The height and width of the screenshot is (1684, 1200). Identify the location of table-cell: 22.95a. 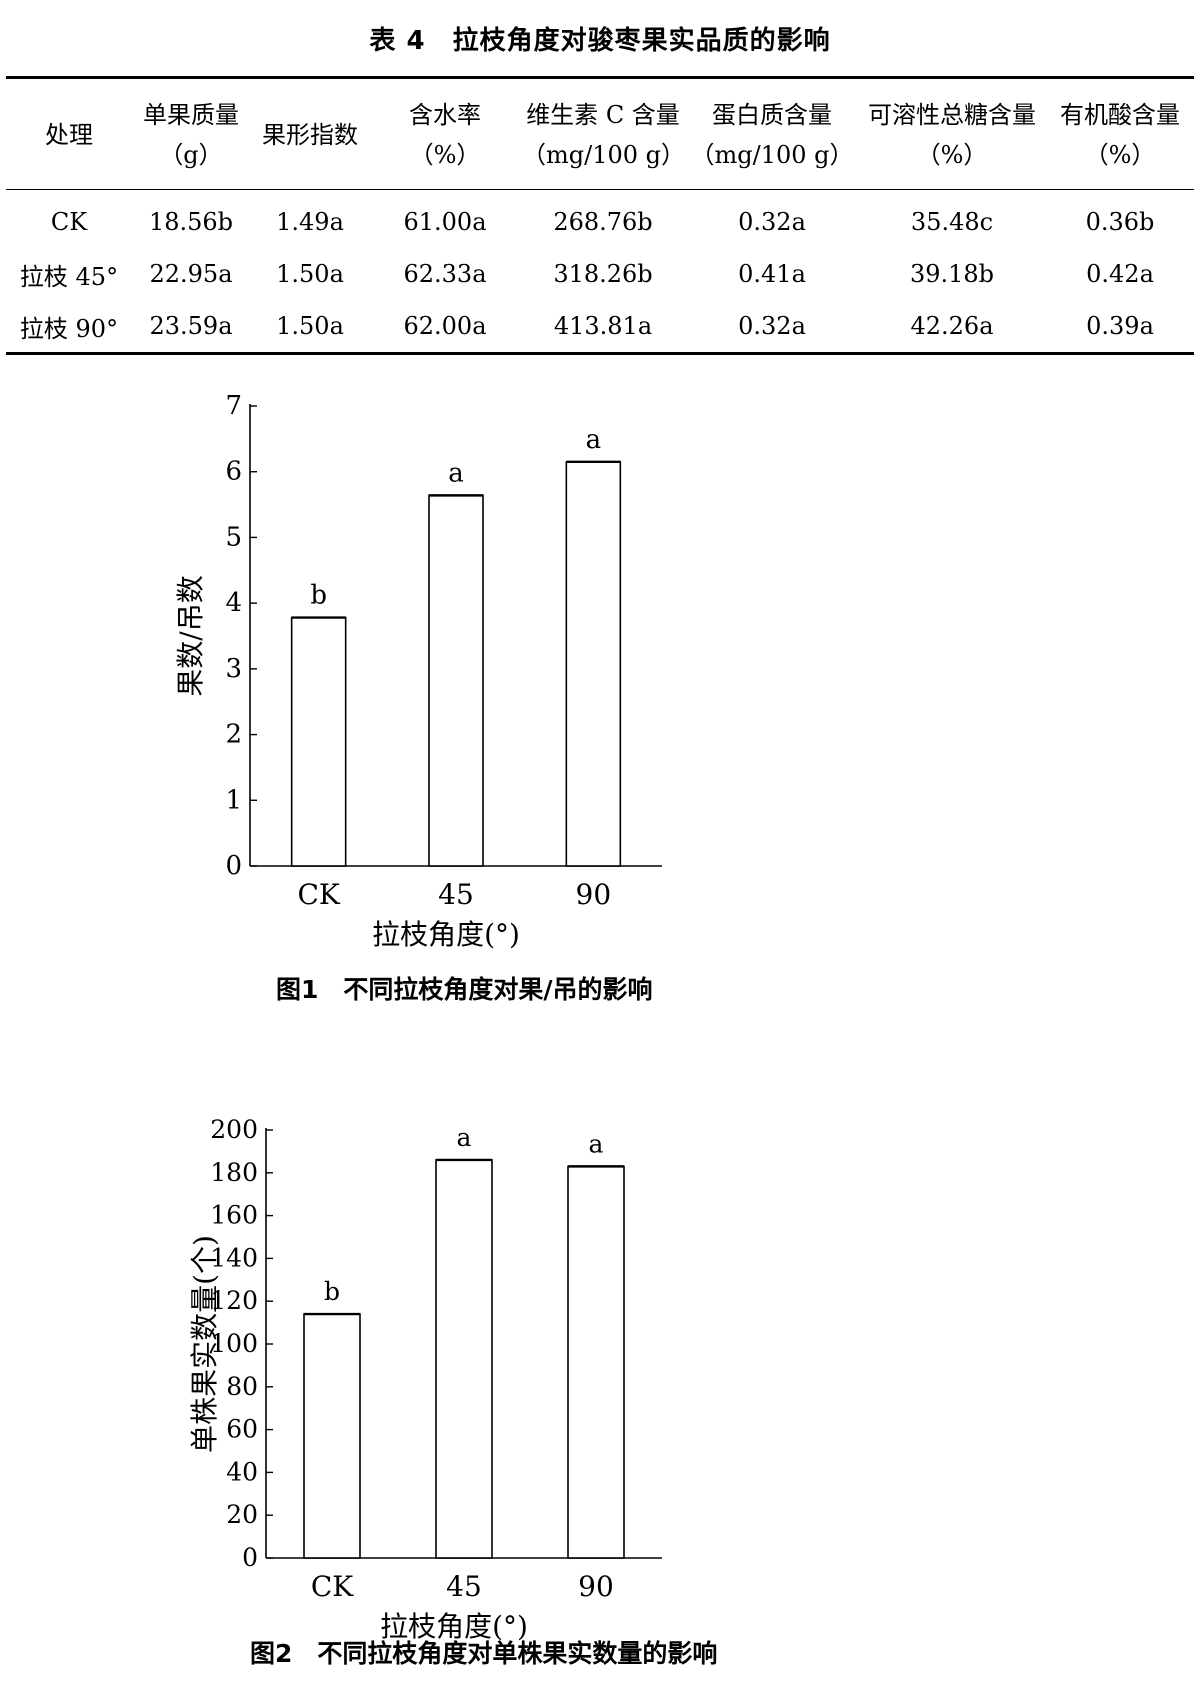
(191, 274).